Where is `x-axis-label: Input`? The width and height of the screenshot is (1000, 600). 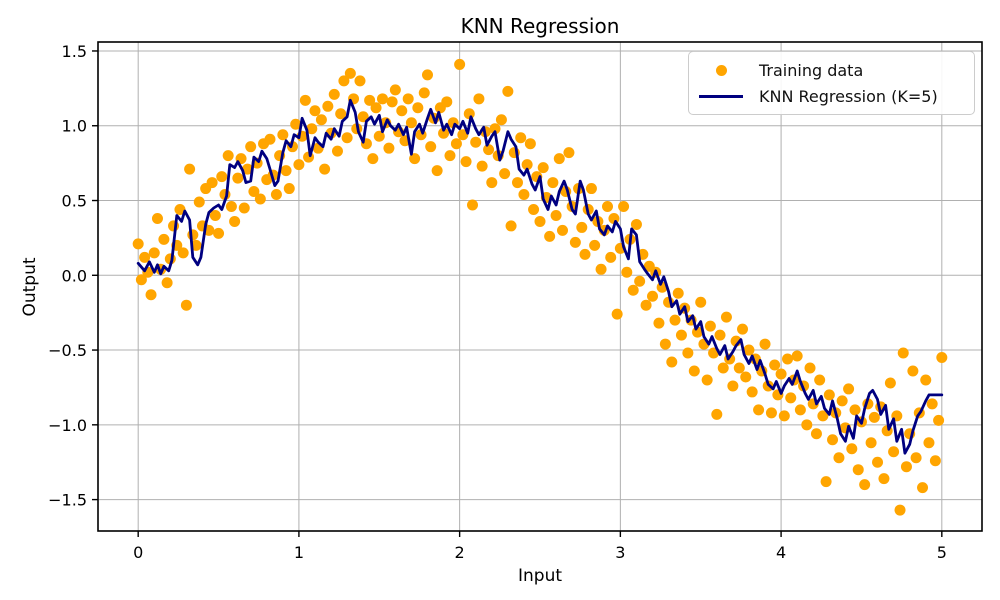
x-axis-label: Input is located at coordinates (540, 576).